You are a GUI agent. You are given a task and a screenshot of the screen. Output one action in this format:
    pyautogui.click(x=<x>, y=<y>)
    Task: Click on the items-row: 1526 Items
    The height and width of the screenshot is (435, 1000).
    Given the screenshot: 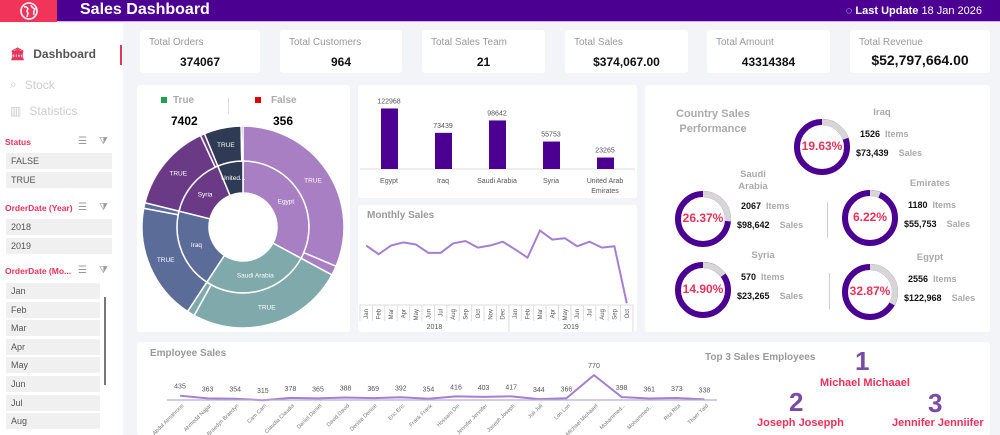 What is the action you would take?
    pyautogui.click(x=884, y=134)
    